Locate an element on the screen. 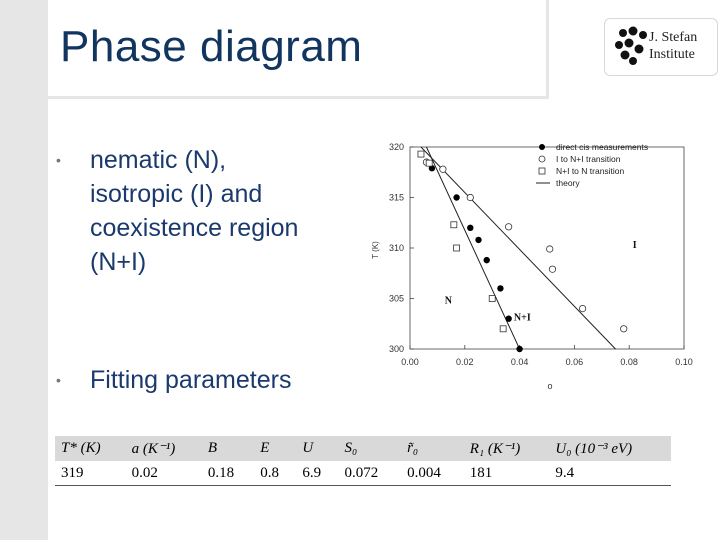  param-value-cell: 6.9 is located at coordinates (317, 473).